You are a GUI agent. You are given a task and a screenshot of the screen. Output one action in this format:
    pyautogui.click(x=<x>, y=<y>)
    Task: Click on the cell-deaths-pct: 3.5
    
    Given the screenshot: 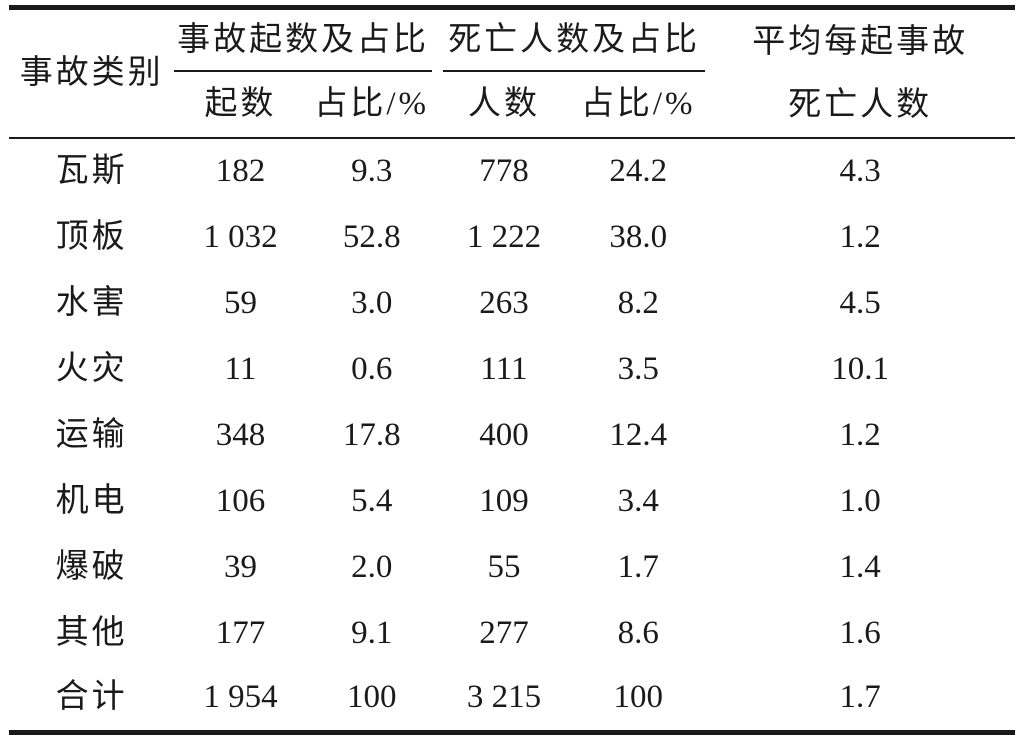 What is the action you would take?
    pyautogui.click(x=638, y=368)
    